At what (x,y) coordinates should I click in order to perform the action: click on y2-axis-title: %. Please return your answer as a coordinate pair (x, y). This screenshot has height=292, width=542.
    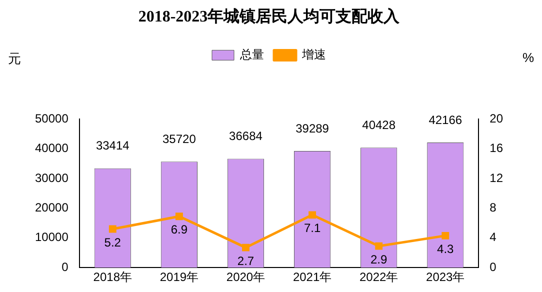
    Looking at the image, I should click on (528, 57).